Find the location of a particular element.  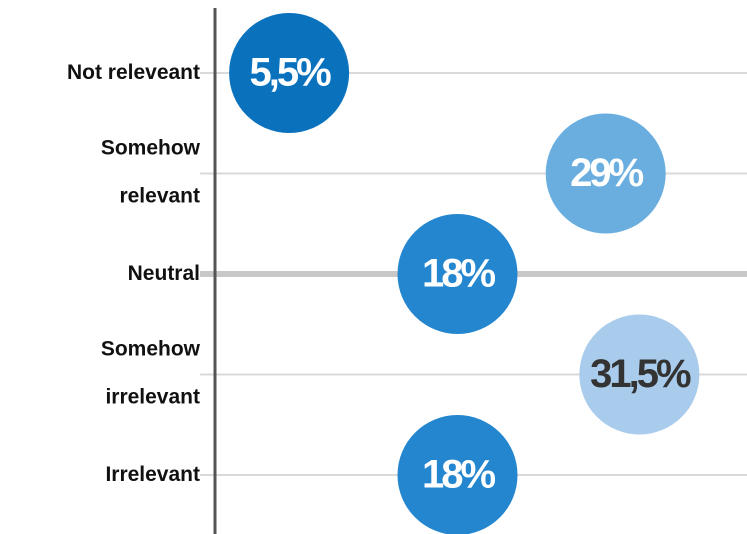

category-label: Neutral is located at coordinates (164, 273).